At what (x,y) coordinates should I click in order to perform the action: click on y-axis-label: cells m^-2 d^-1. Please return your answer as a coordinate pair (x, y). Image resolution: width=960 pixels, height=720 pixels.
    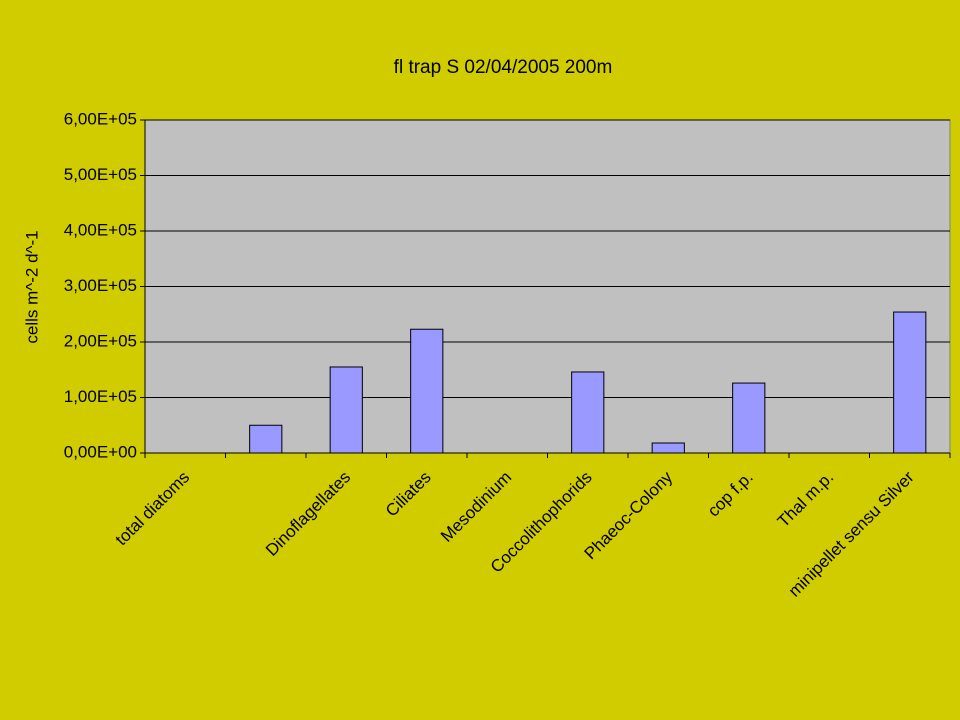
    Looking at the image, I should click on (31, 286).